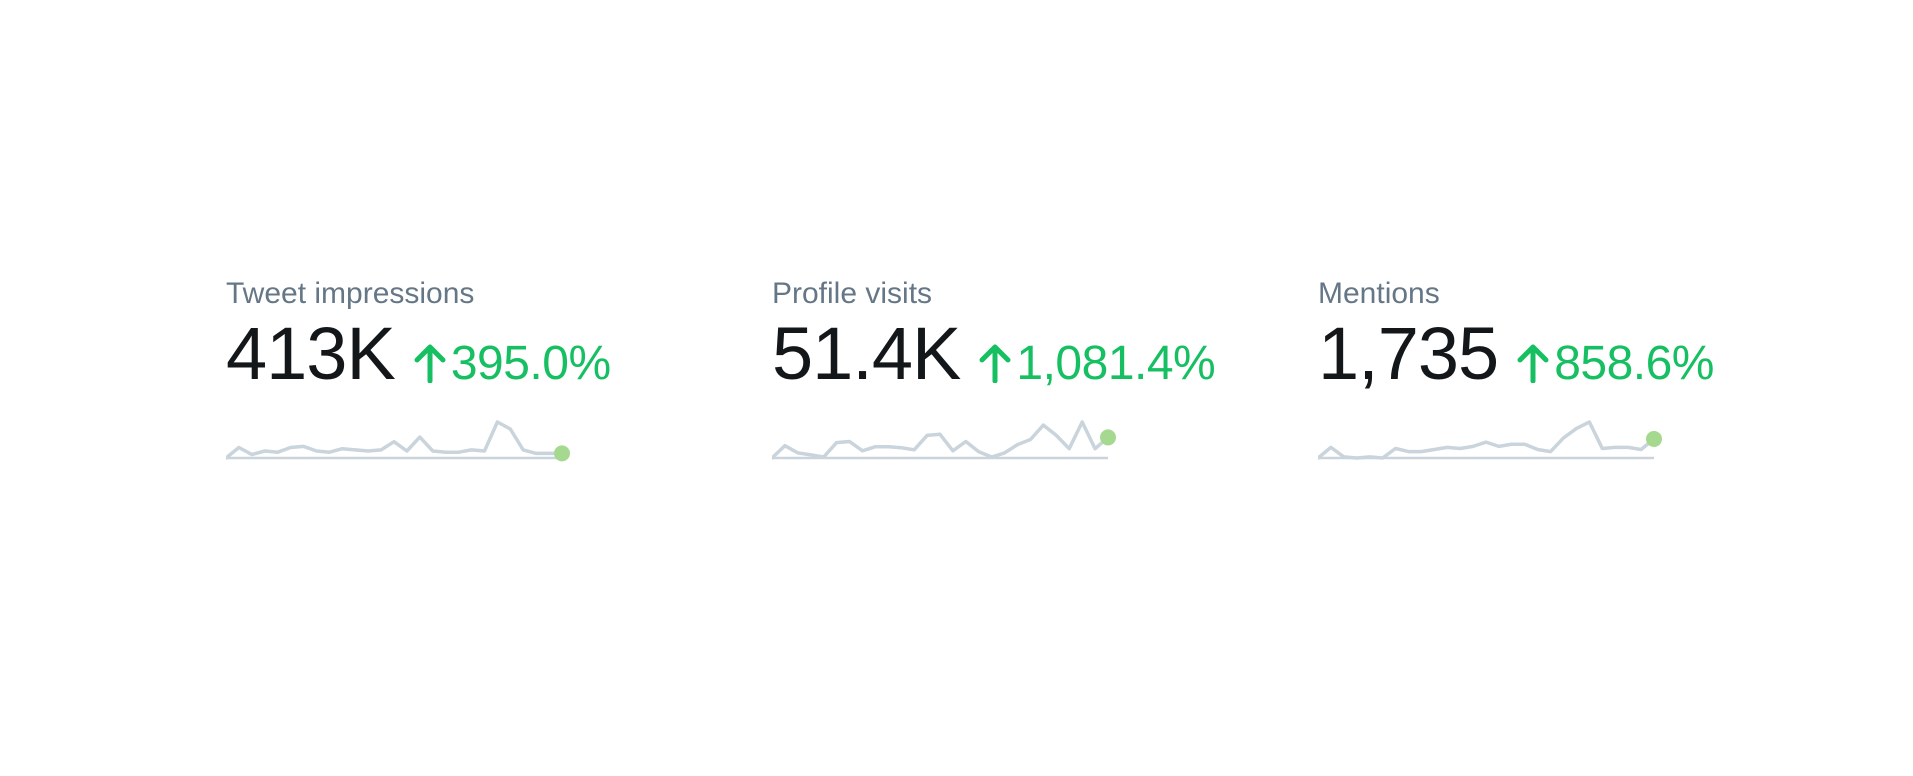 The image size is (1913, 776). What do you see at coordinates (1379, 293) in the screenshot?
I see `metric-label: Mentions` at bounding box center [1379, 293].